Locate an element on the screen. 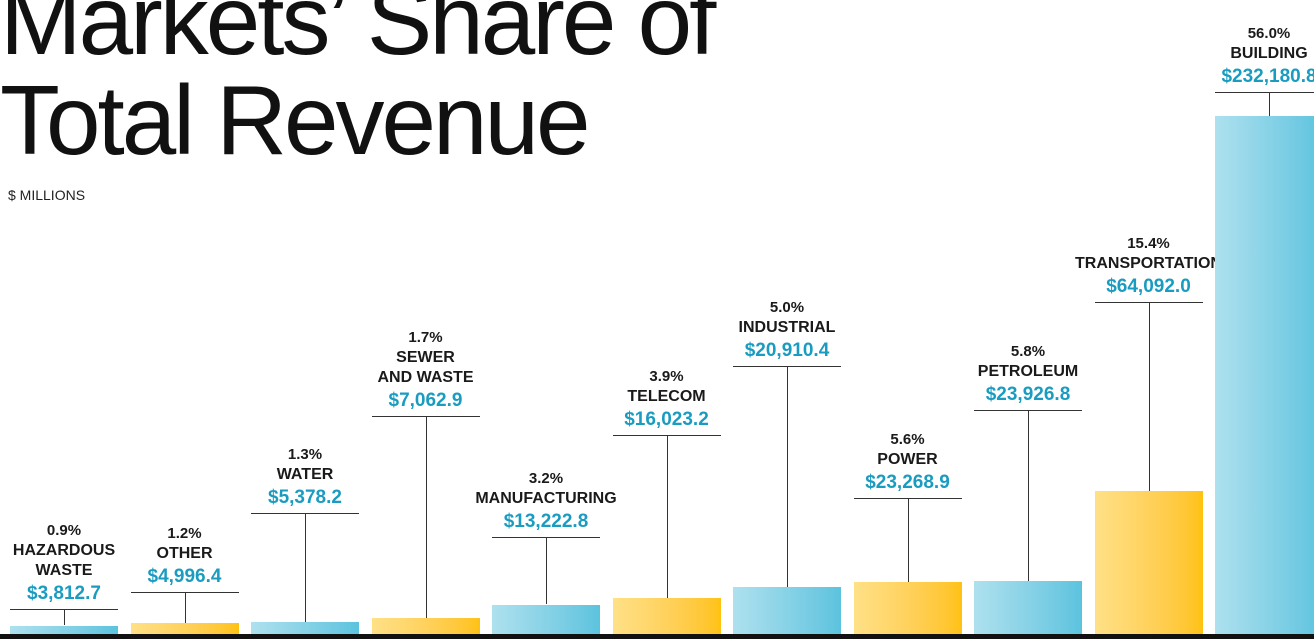 This screenshot has height=639, width=1314. category-label: POWER is located at coordinates (907, 459).